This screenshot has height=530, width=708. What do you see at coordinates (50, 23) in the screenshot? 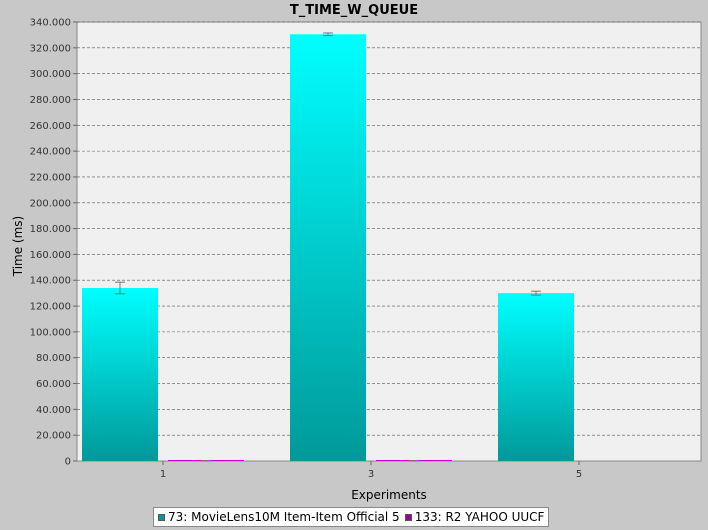
I see `y-tick-label: 340.000` at bounding box center [50, 23].